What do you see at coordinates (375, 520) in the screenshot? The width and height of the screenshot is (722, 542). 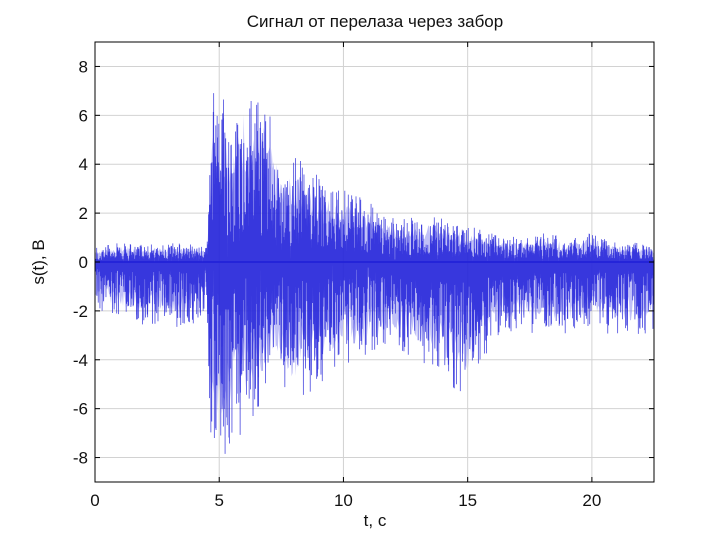 I see `x-axis-label: t, c` at bounding box center [375, 520].